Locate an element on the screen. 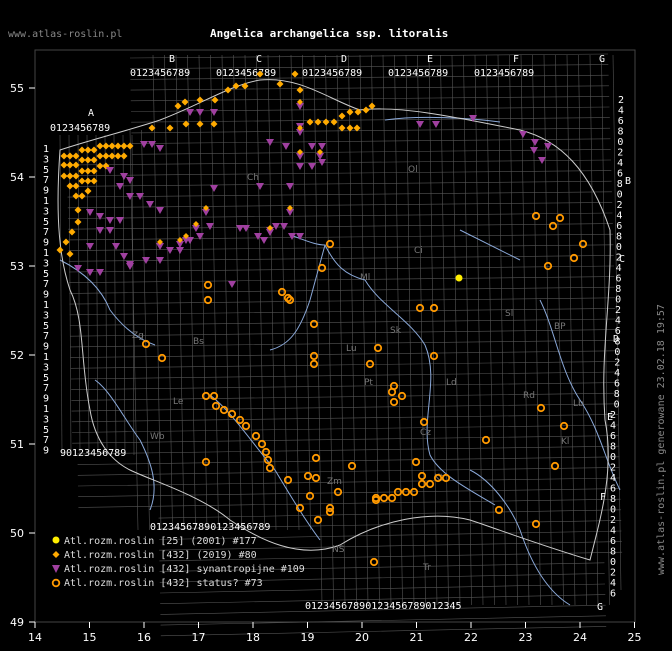  x-tick-label: 22 is located at coordinates (471, 637).